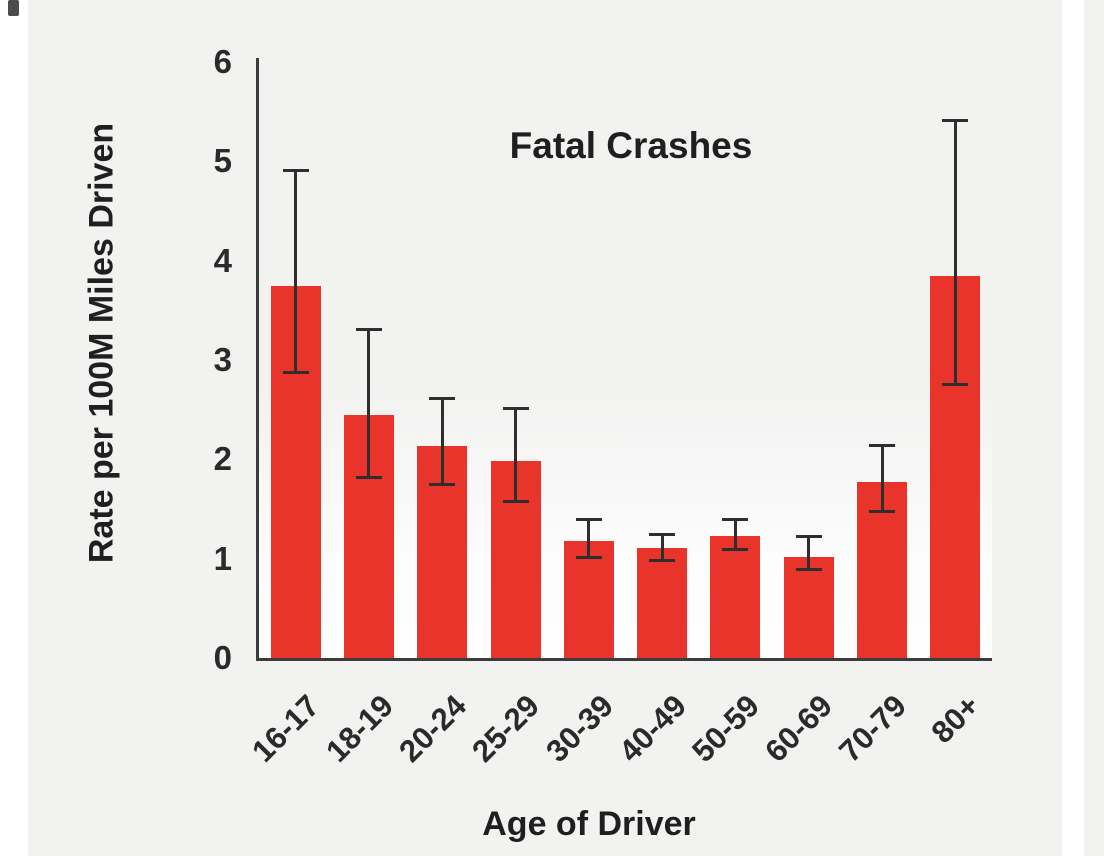  Describe the element at coordinates (872, 728) in the screenshot. I see `x-tick-label: 70-79` at that location.